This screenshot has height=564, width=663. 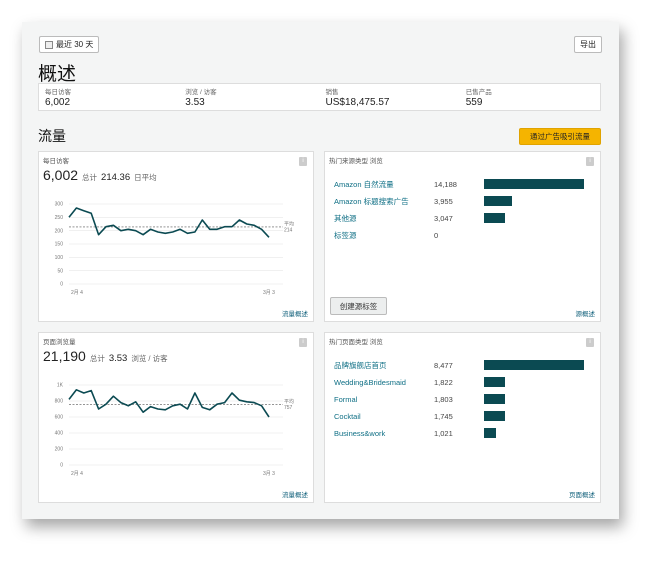 I want to click on bar-row-label: 品牌旗舰店首页, so click(x=360, y=365).